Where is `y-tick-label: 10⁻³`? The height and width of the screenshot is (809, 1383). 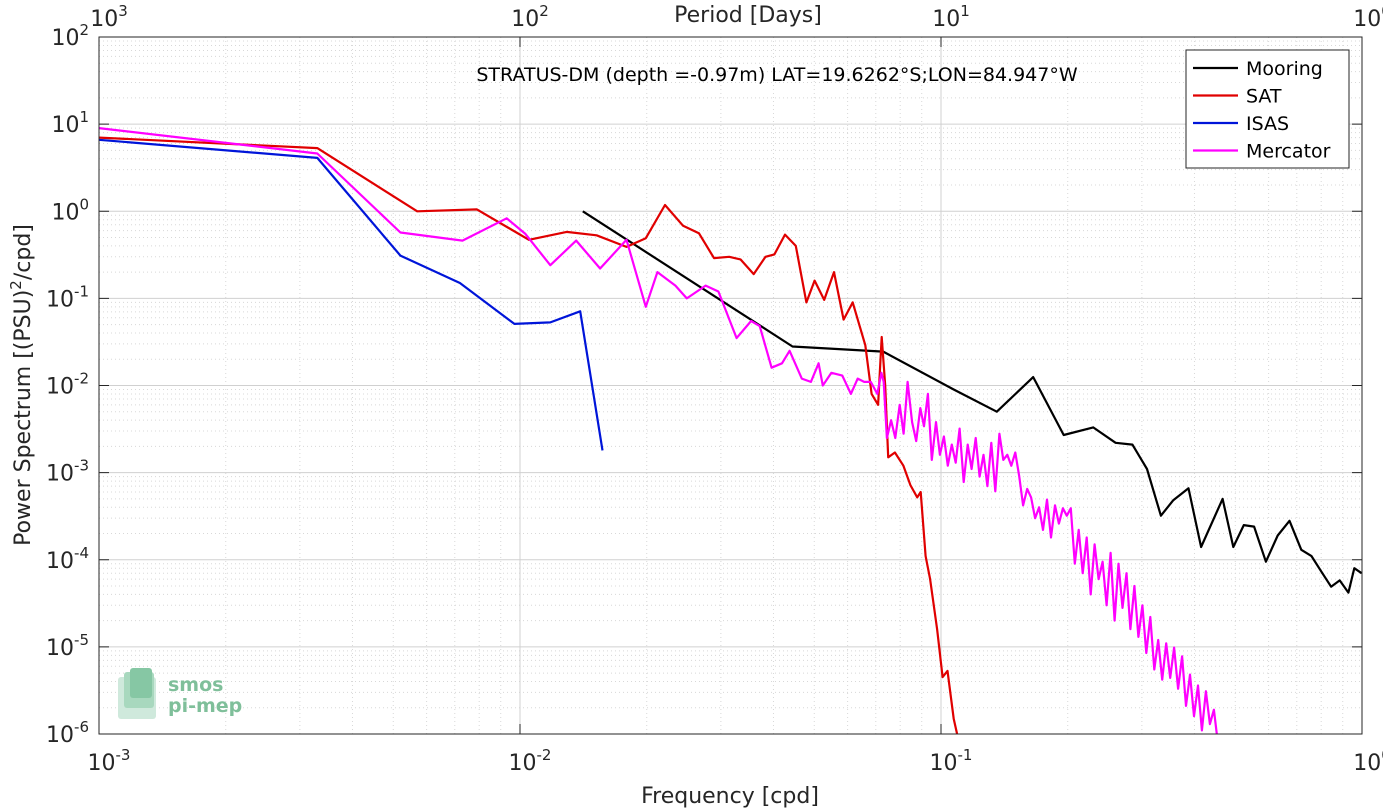 y-tick-label: 10⁻³ is located at coordinates (67, 472).